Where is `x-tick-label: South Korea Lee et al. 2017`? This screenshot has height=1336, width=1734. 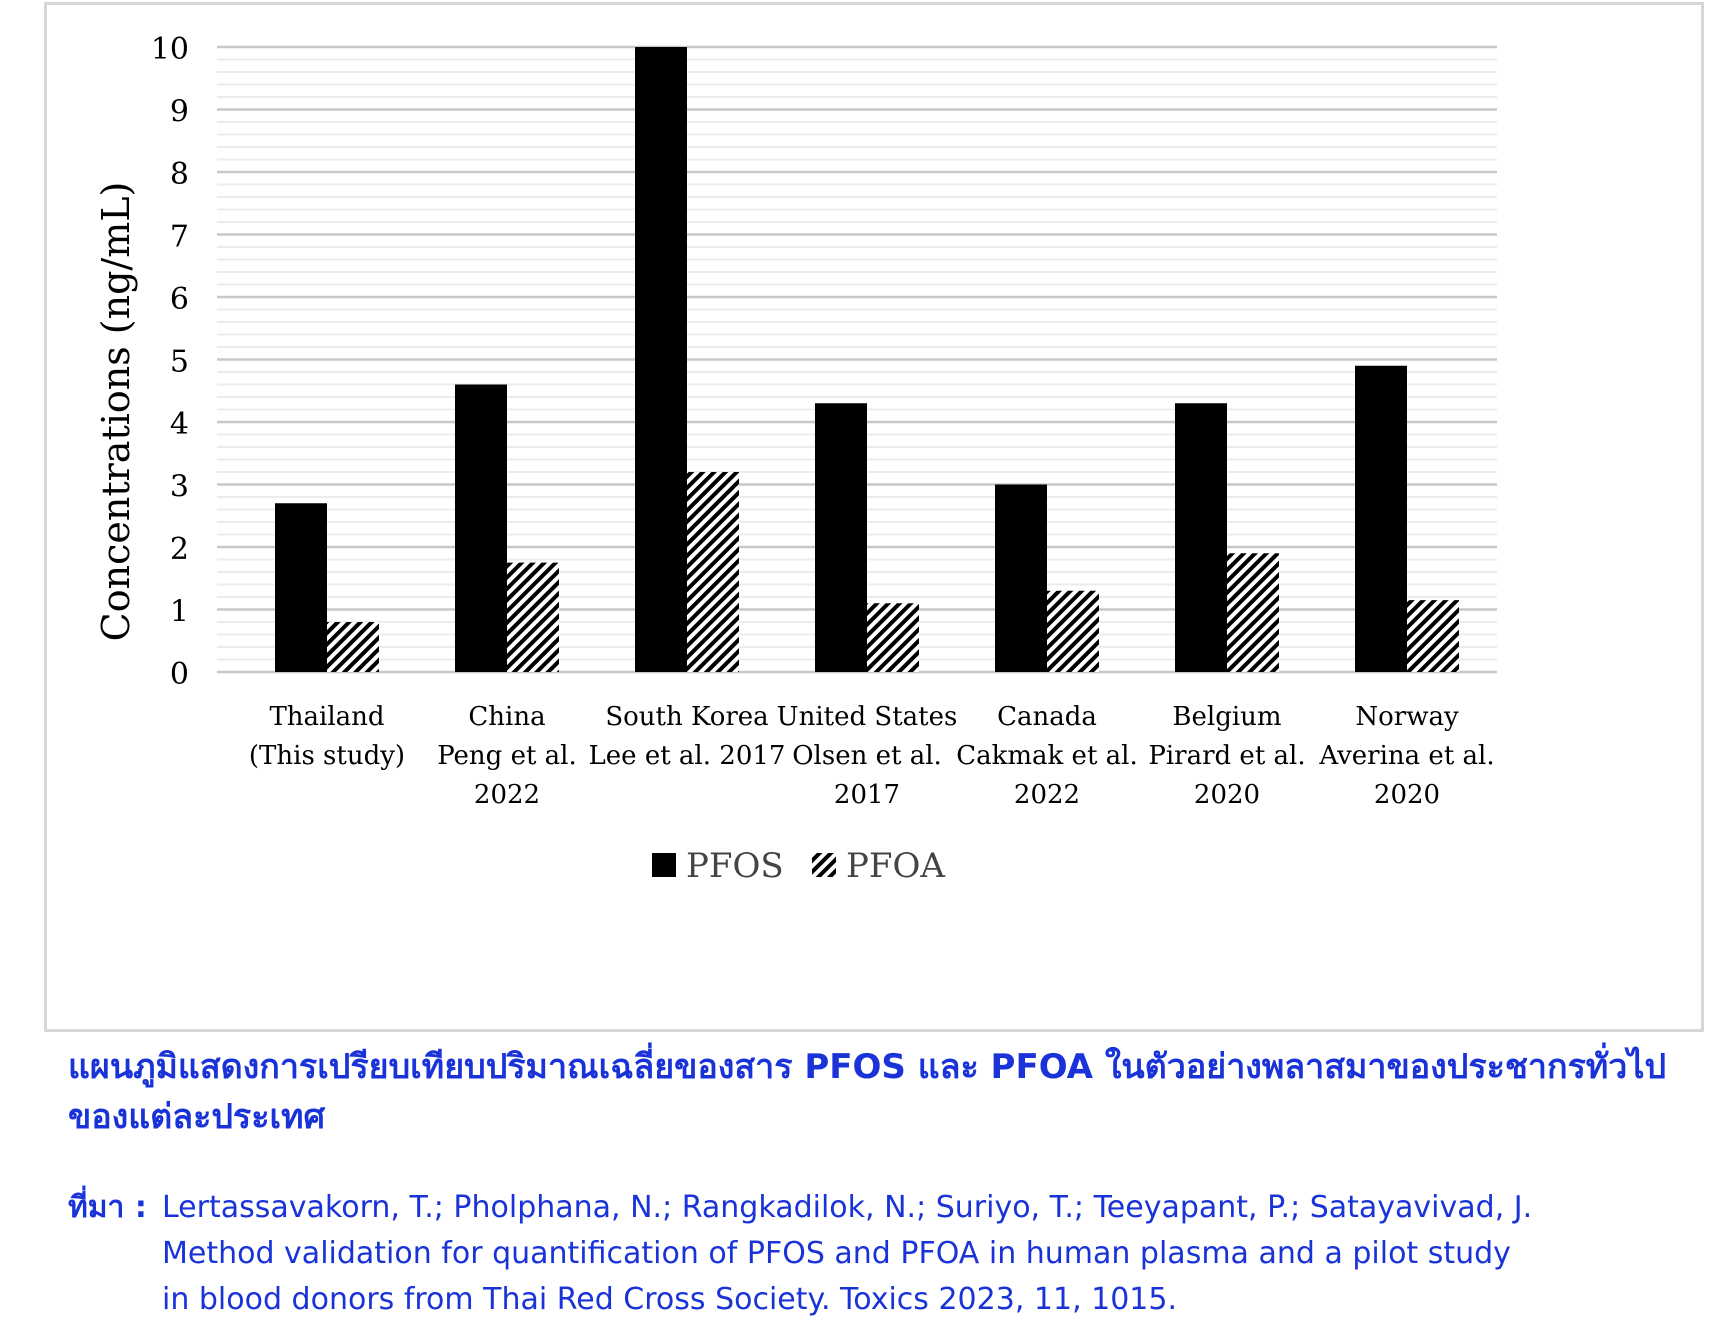
x-tick-label: South Korea Lee et al. 2017 is located at coordinates (687, 736).